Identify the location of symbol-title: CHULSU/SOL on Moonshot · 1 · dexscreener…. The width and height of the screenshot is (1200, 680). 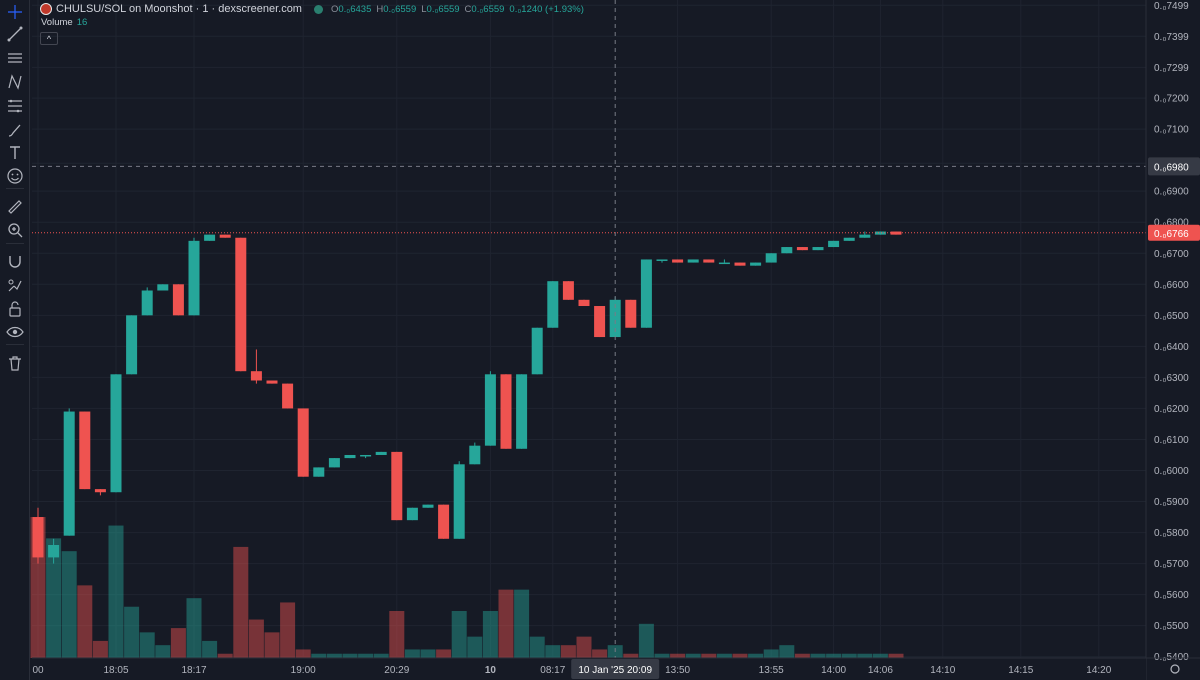
(179, 9).